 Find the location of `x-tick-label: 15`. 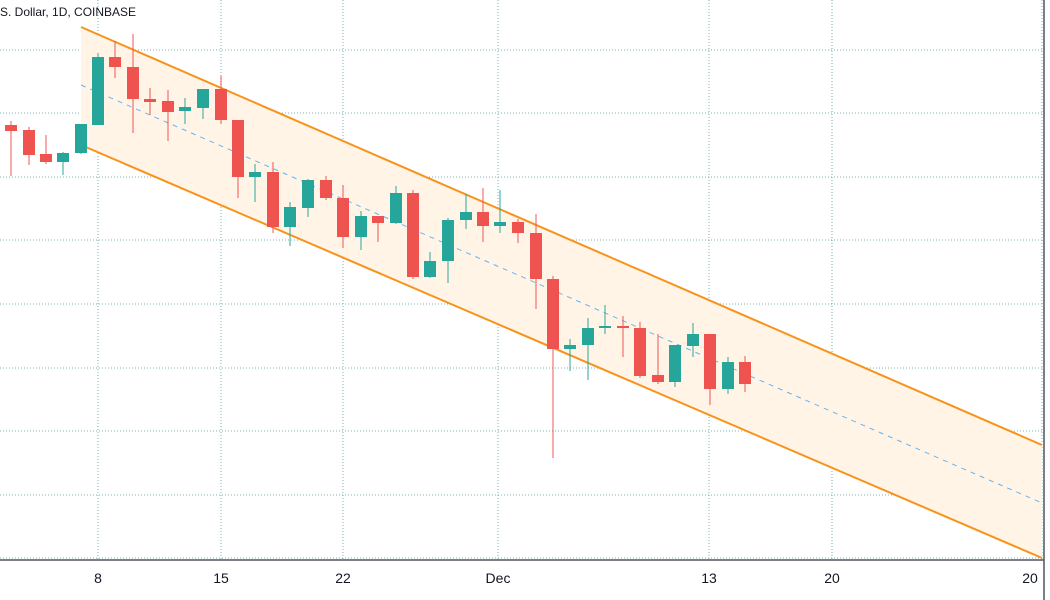

x-tick-label: 15 is located at coordinates (221, 578).